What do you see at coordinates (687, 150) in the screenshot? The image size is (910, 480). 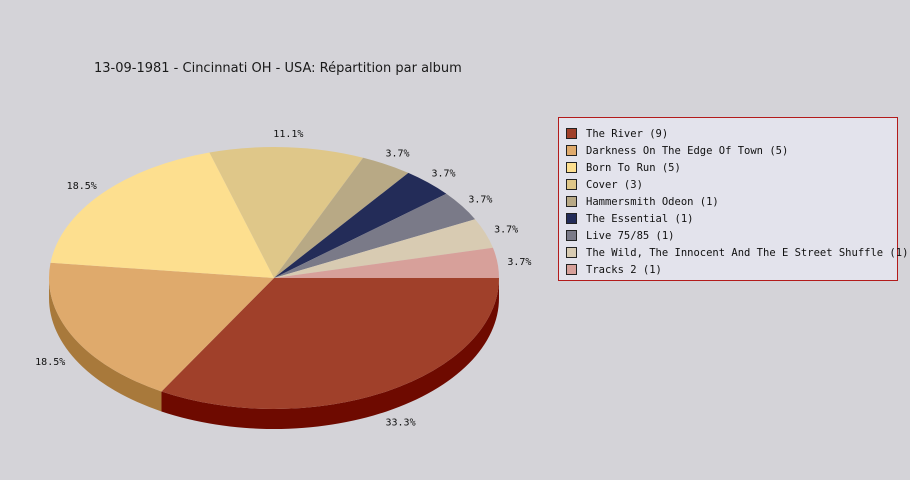 I see `legend-label: Darkness On The Edge Of Town (5)` at bounding box center [687, 150].